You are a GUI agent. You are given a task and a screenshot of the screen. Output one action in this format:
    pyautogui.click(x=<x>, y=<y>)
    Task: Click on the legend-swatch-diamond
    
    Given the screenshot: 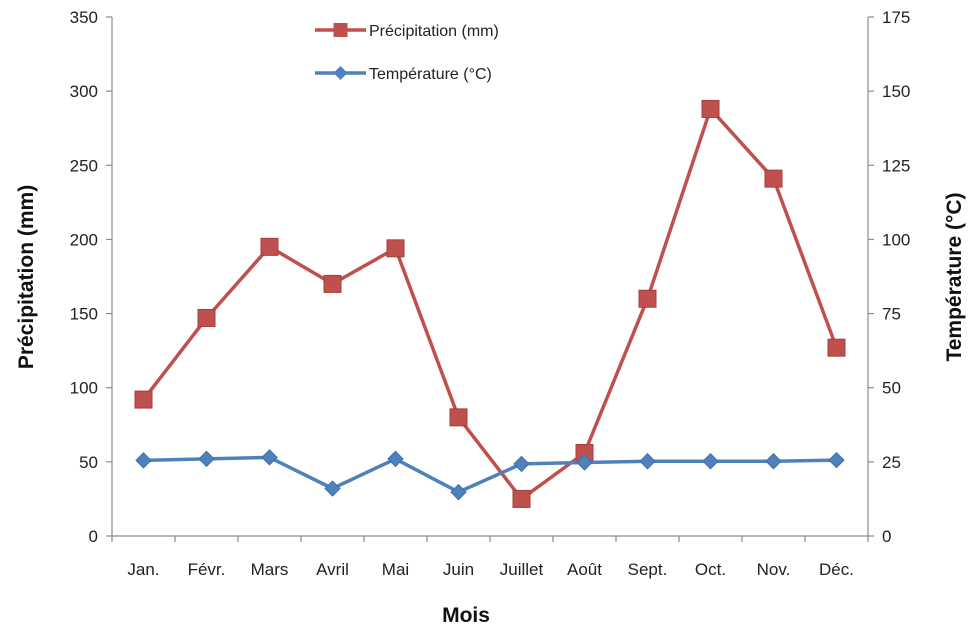 What is the action you would take?
    pyautogui.click(x=340, y=73)
    